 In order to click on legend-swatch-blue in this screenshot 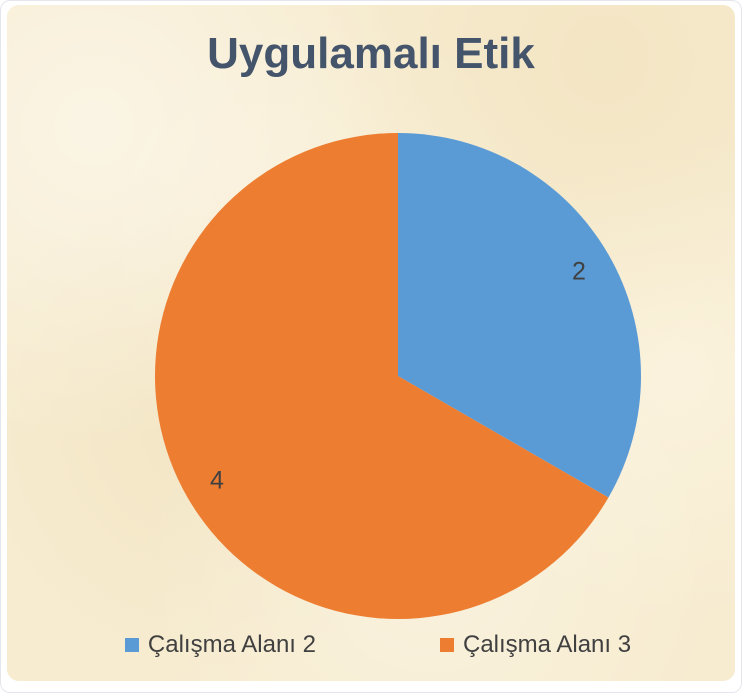, I will do `click(131, 645)`.